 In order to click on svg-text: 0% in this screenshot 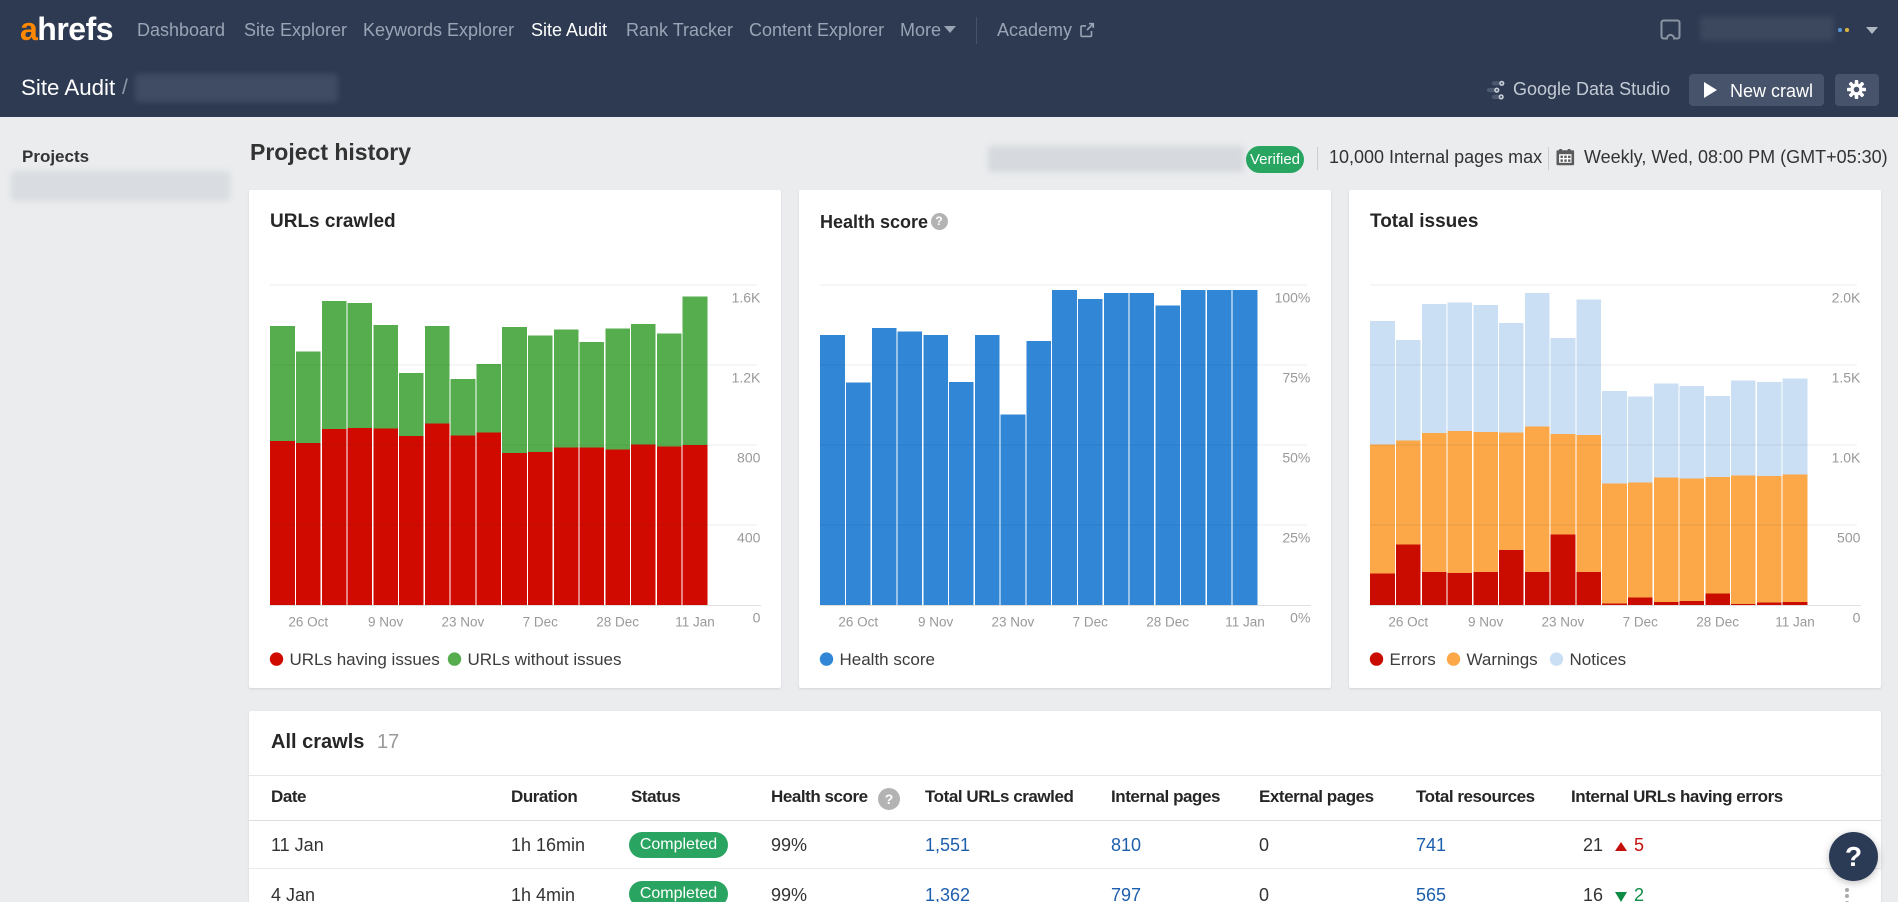, I will do `click(1300, 618)`.